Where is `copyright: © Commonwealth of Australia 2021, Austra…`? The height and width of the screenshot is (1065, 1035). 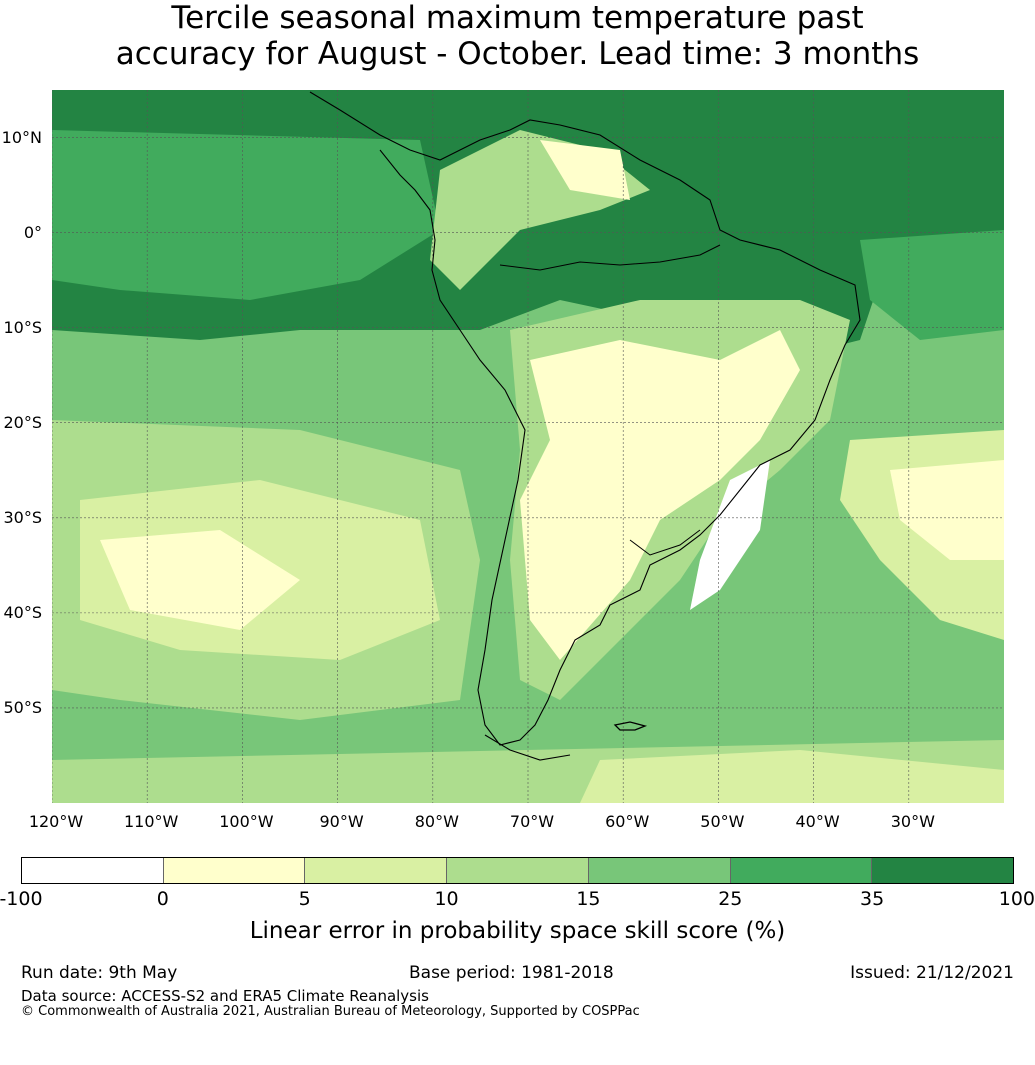
copyright: © Commonwealth of Australia 2021, Austra… is located at coordinates (330, 1011).